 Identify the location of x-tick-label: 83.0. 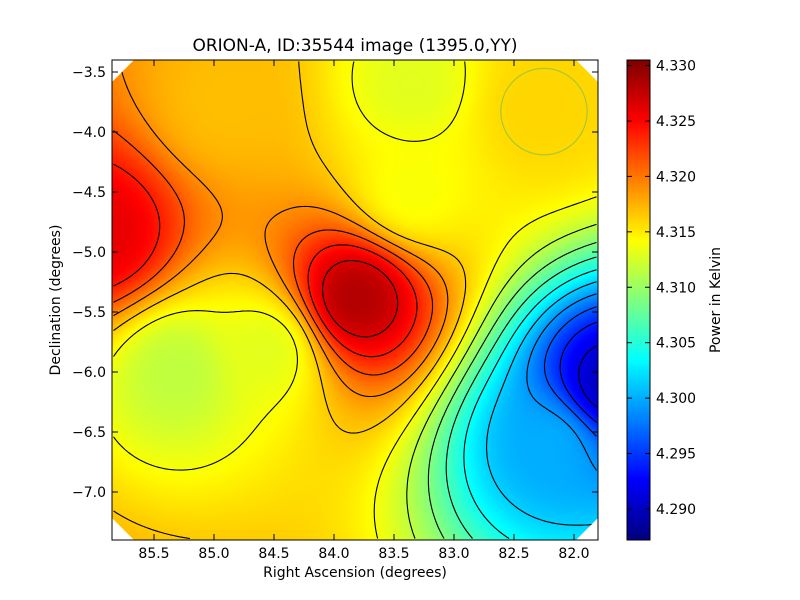
(453, 554).